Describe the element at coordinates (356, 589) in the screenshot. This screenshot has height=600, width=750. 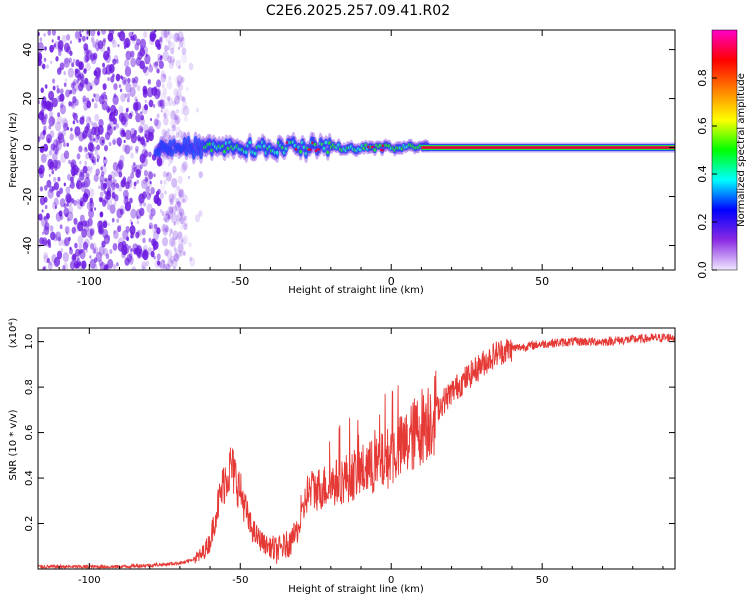
I see `snr-x-axis-label: Height of straight line (km)` at that location.